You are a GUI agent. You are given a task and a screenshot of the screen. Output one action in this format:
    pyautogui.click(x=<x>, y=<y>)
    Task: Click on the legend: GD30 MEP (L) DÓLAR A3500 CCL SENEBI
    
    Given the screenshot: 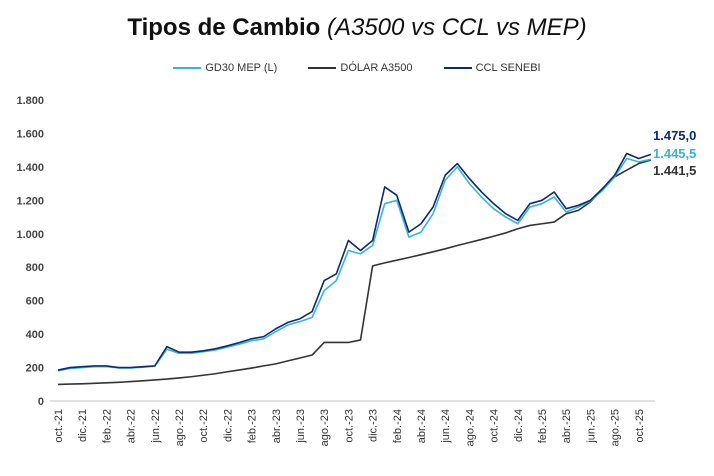 What is the action you would take?
    pyautogui.click(x=357, y=68)
    